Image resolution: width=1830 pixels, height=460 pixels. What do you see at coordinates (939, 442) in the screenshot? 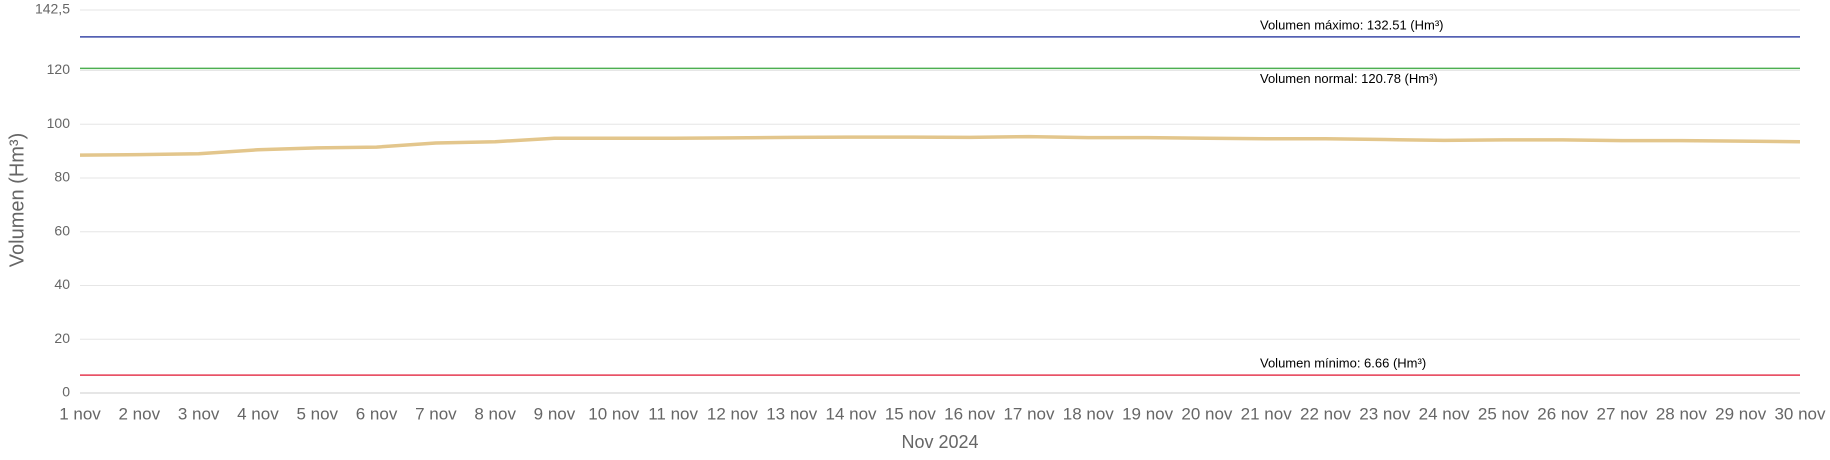
I see `x-axis-title: Nov 2024` at bounding box center [939, 442].